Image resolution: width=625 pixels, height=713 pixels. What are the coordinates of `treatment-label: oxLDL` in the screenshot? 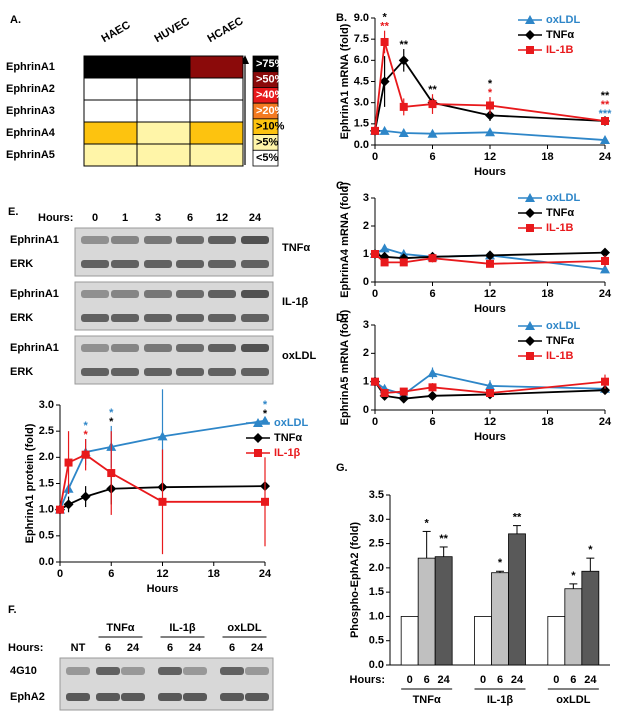 It's located at (244, 628).